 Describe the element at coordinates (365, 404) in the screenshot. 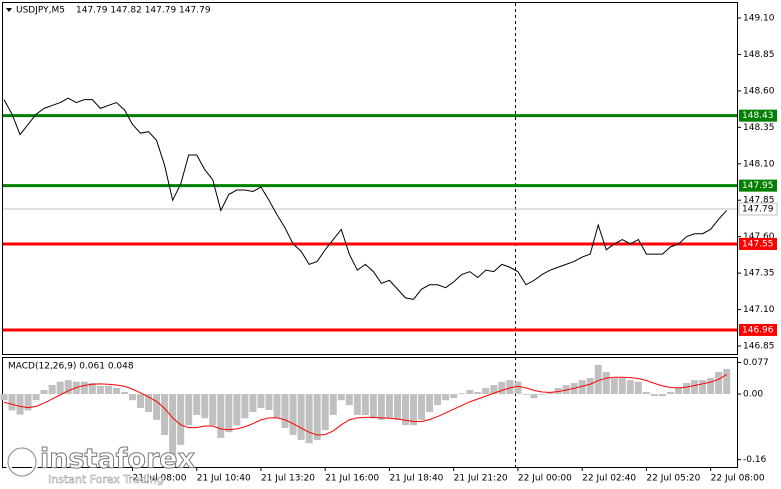

I see `signal-line` at that location.